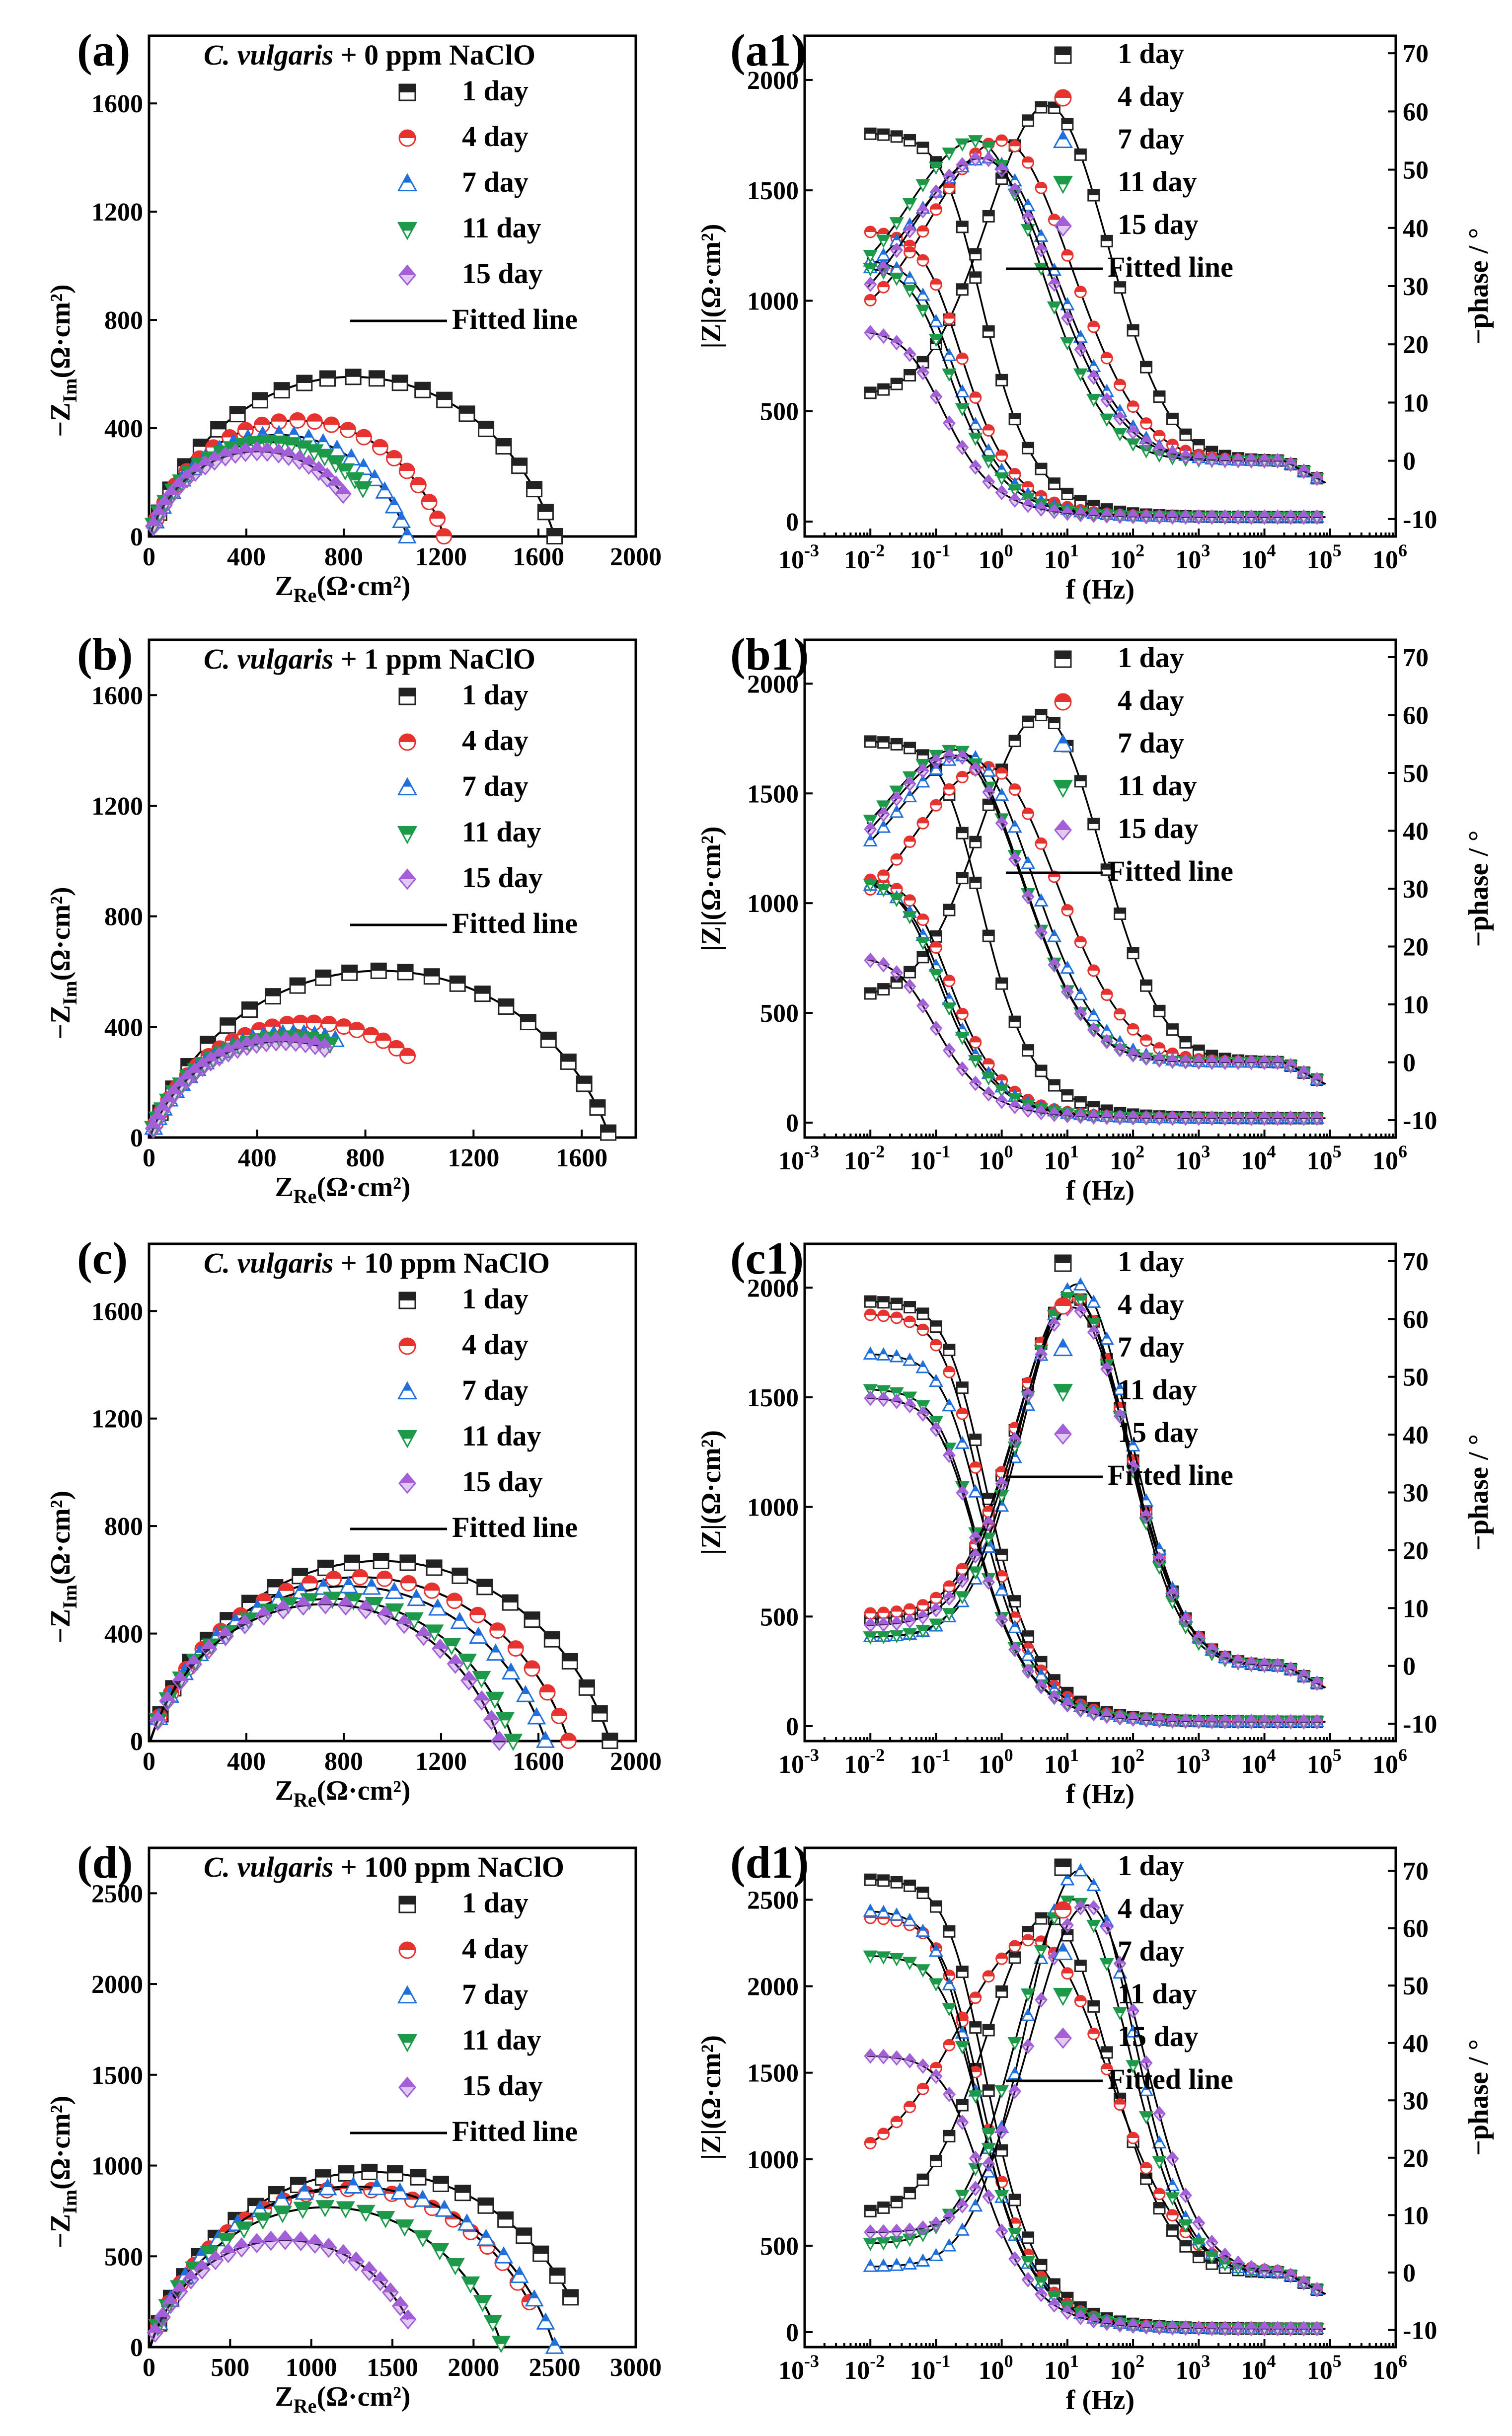  Describe the element at coordinates (1100, 1190) in the screenshot. I see `x-axis-label: f (Hz)` at that location.